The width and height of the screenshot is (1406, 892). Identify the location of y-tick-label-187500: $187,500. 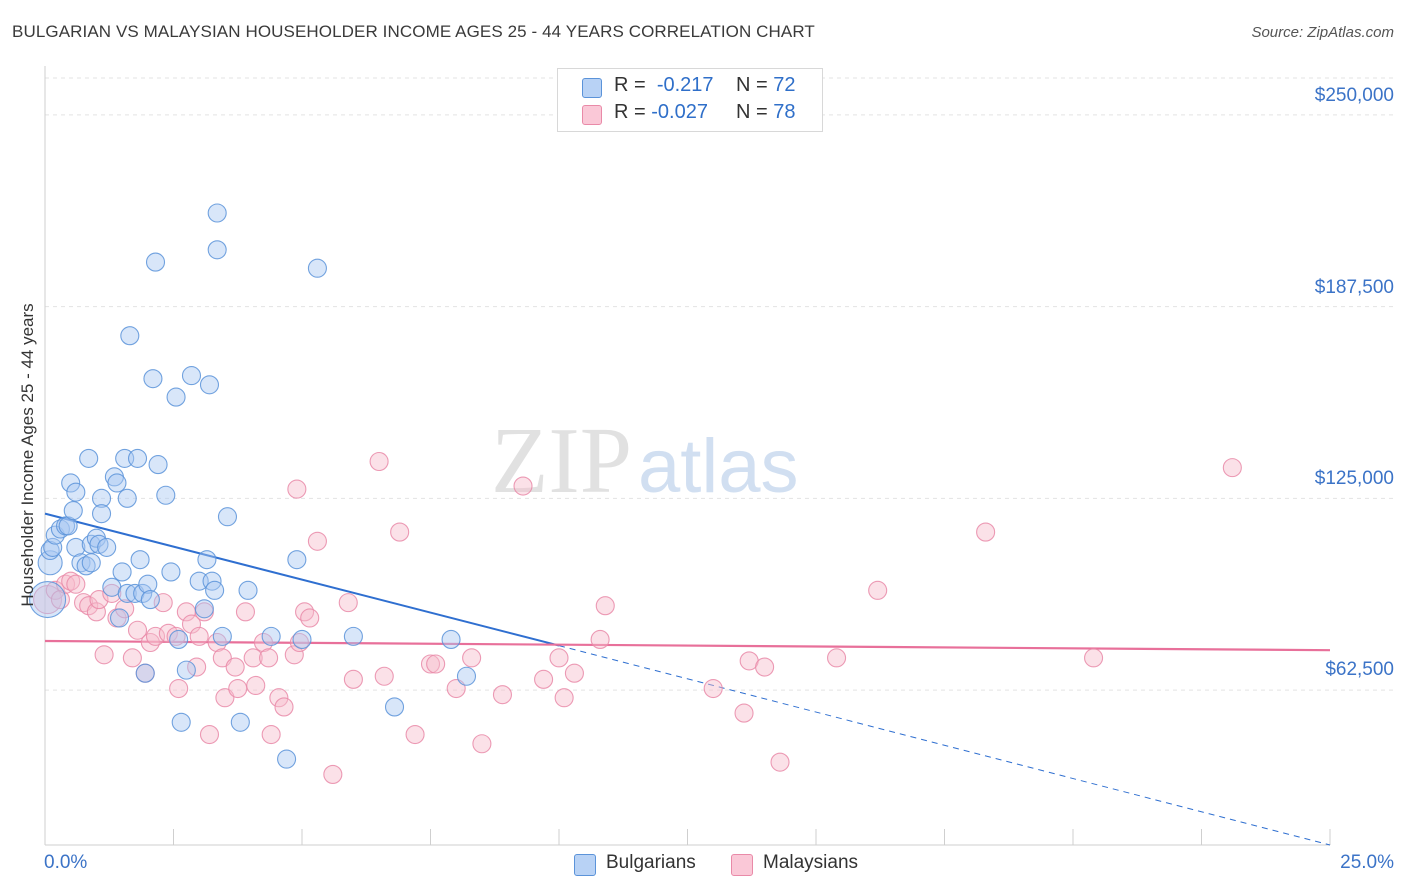
(1354, 287).